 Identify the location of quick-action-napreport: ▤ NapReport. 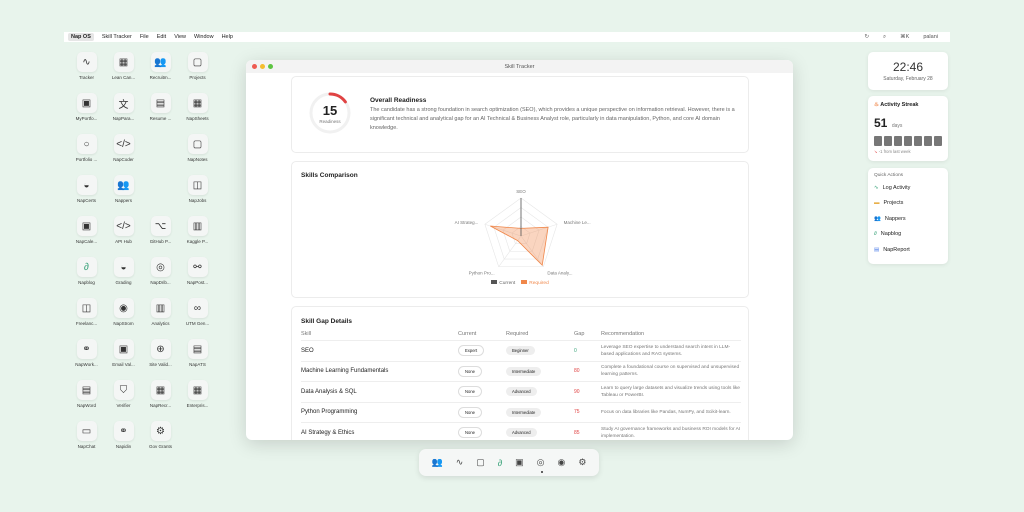
(908, 250).